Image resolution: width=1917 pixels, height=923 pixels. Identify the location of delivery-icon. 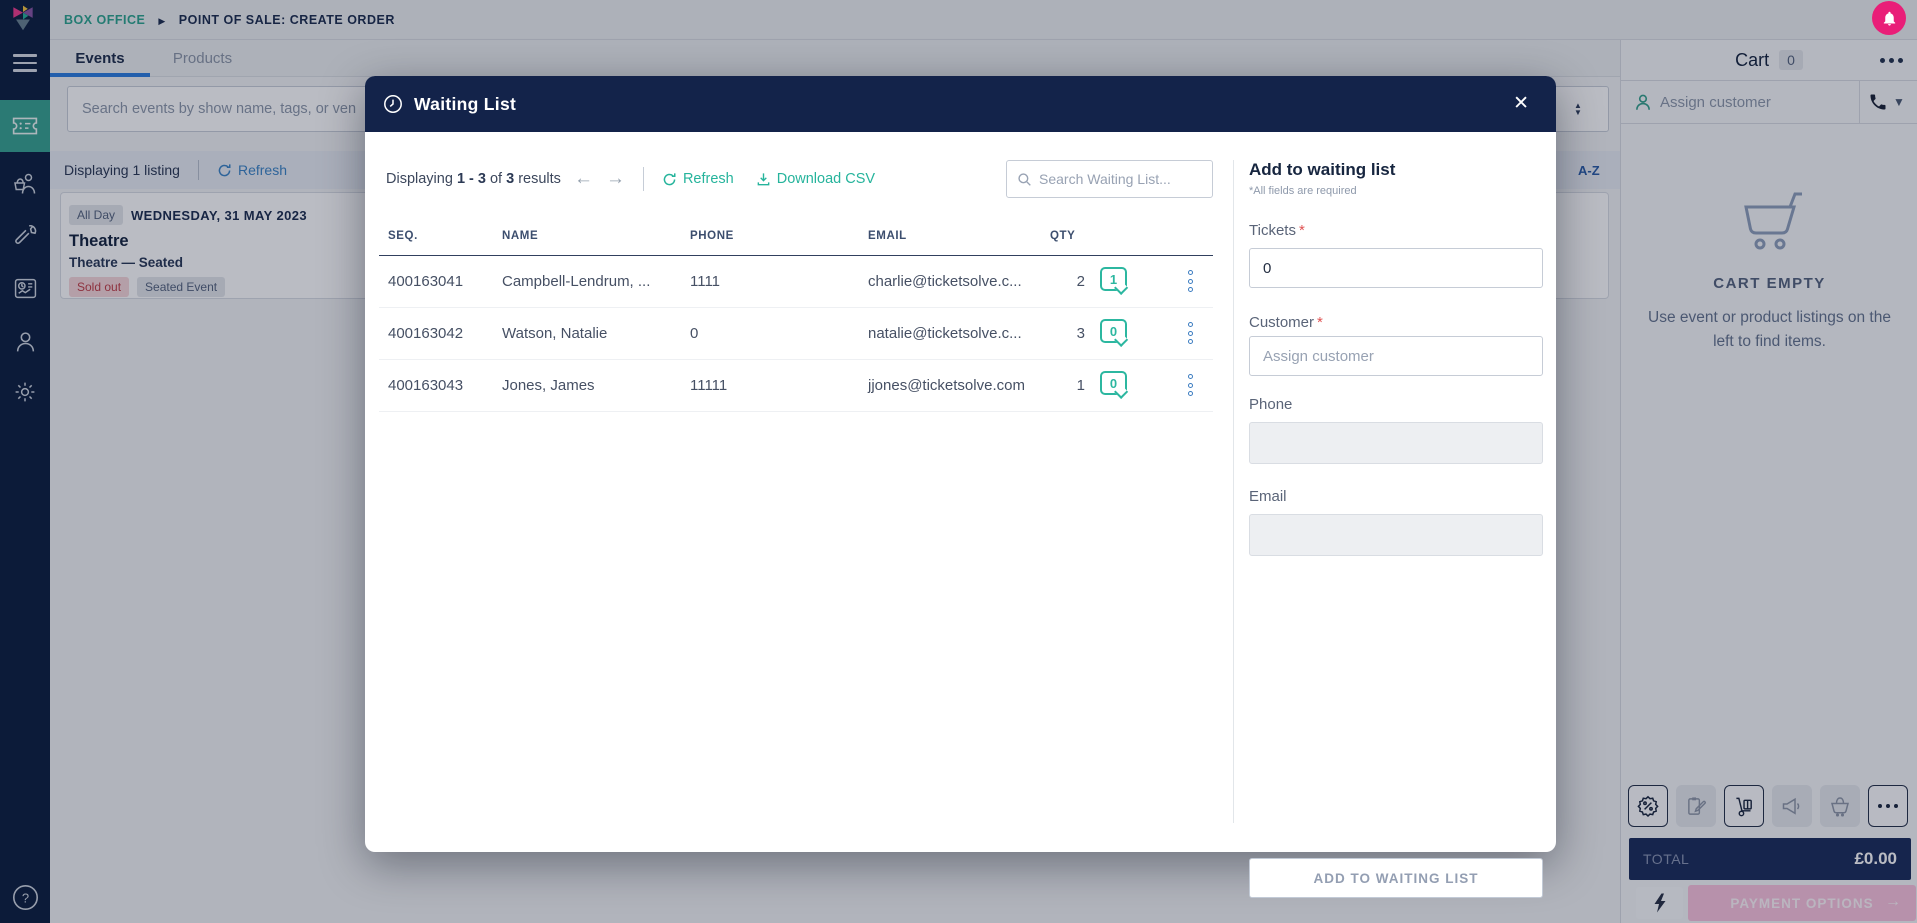
(1743, 806).